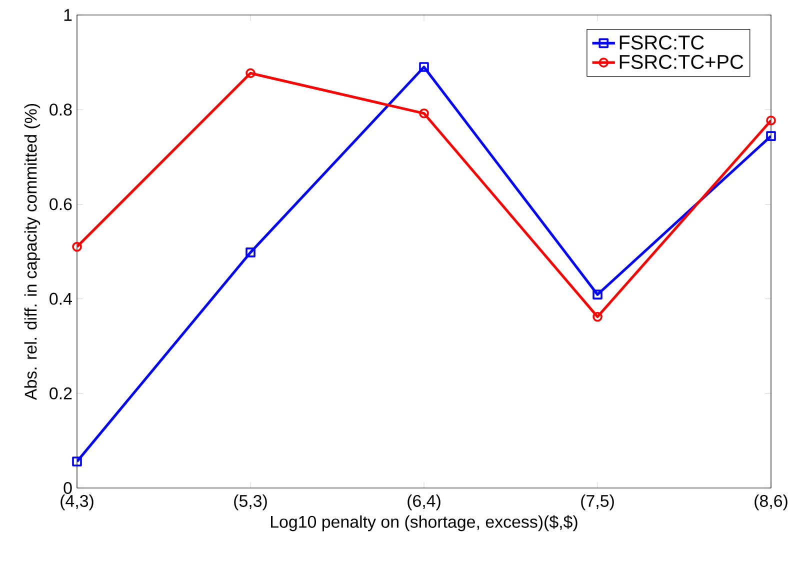 The height and width of the screenshot is (561, 790). I want to click on y-tick-label: 0, so click(68, 488).